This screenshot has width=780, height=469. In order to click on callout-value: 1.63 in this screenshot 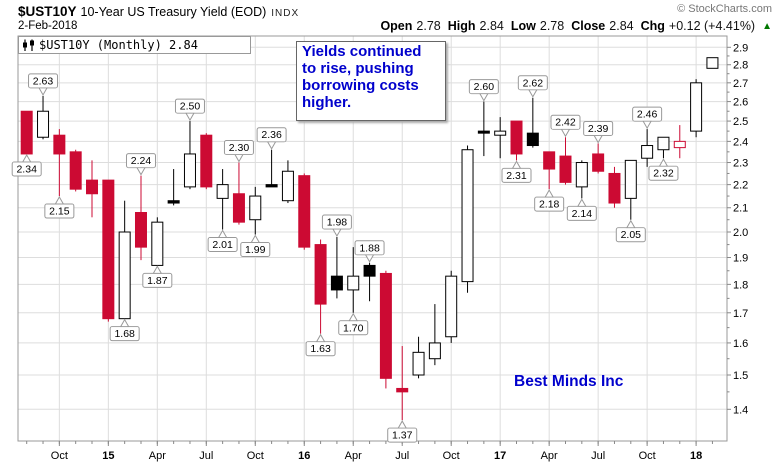, I will do `click(320, 349)`.